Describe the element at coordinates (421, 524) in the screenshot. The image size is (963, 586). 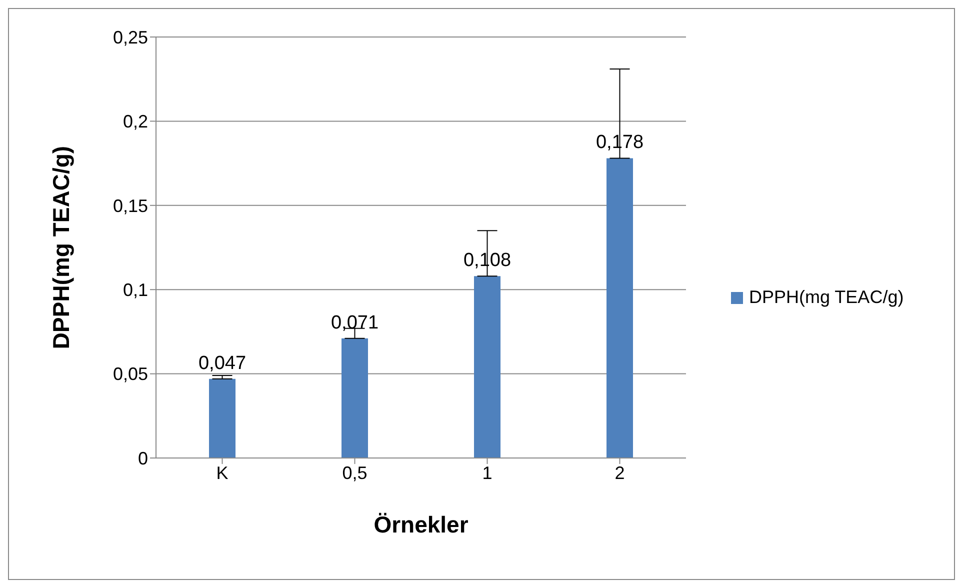
I see `x-axis-title: Örnekler` at that location.